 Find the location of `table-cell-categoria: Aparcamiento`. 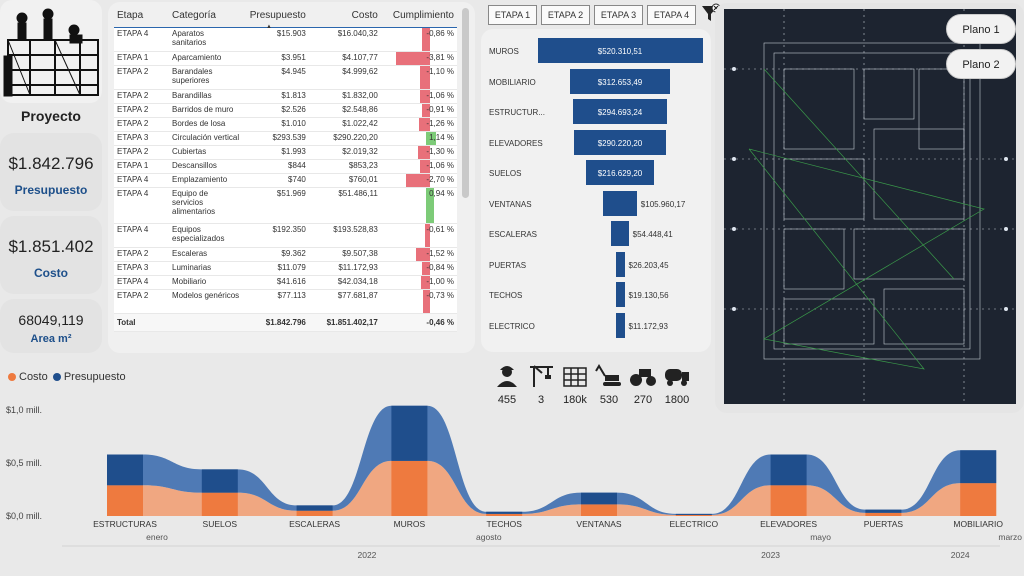

table-cell-categoria: Aparcamiento is located at coordinates (206, 58).